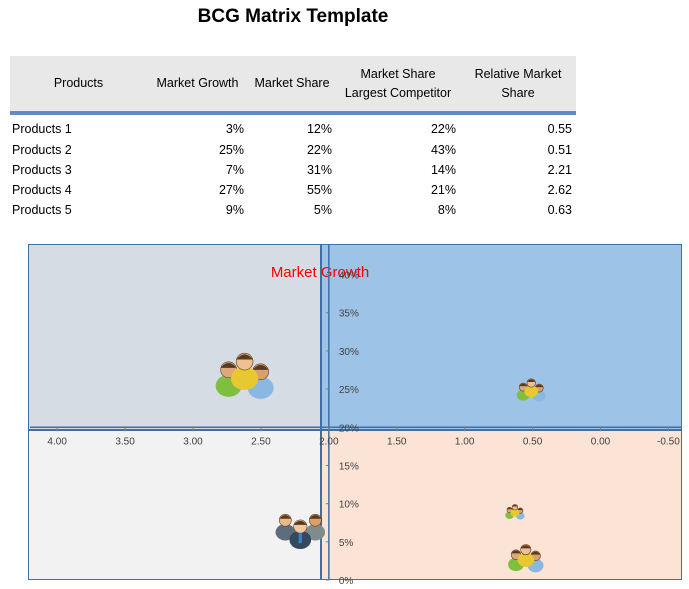 The image size is (689, 589). What do you see at coordinates (559, 190) in the screenshot?
I see `cell-relative-share: 2.62` at bounding box center [559, 190].